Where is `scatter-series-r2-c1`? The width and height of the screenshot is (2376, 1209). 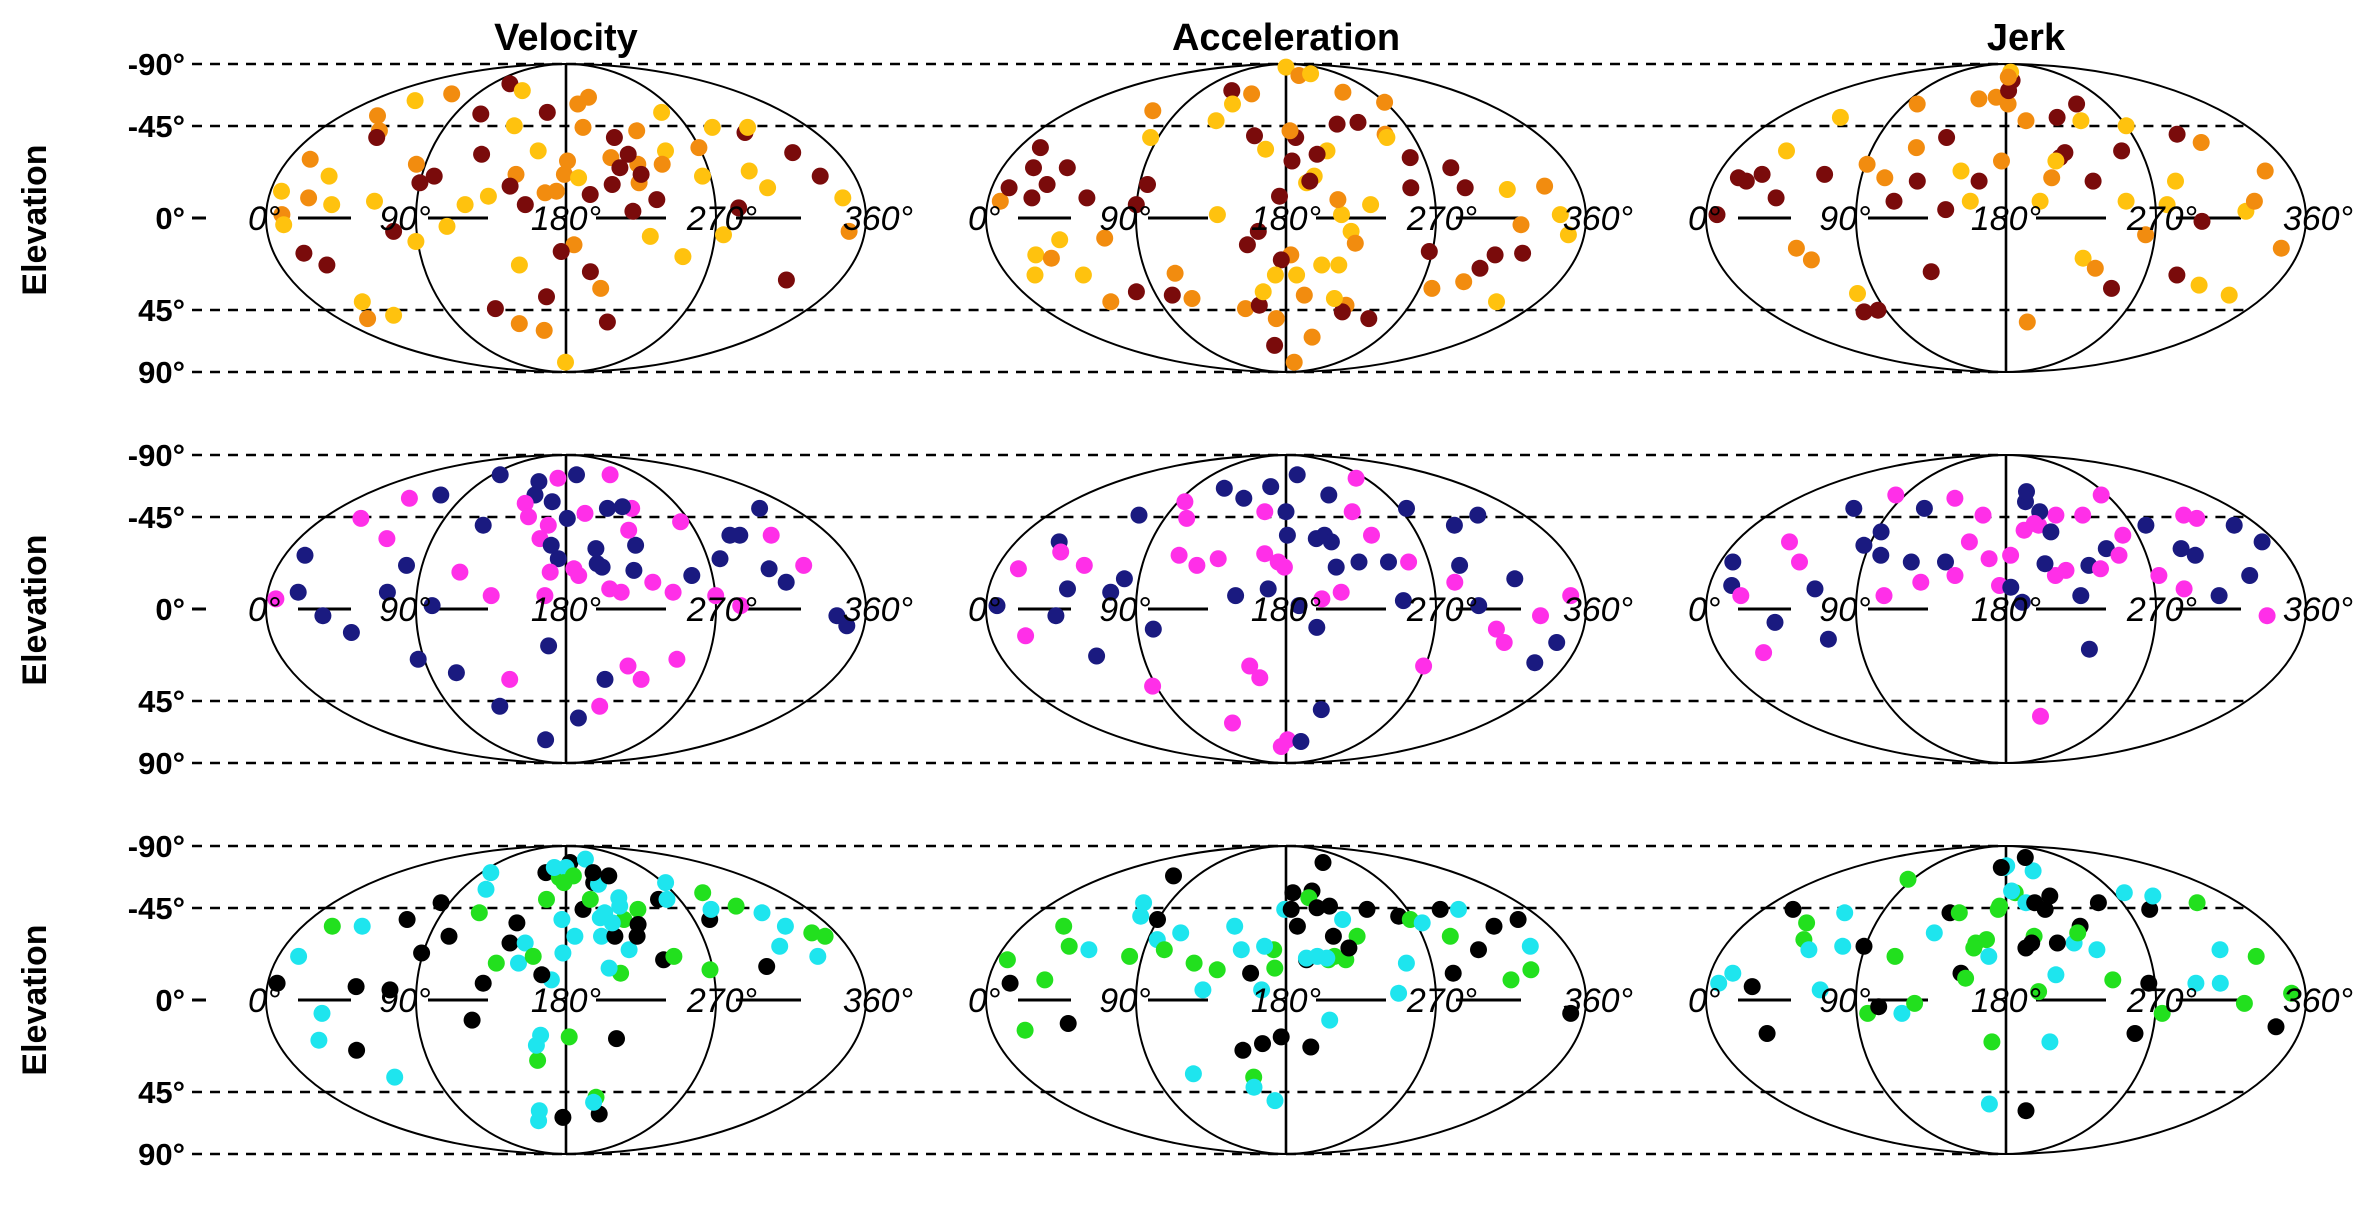
scatter-series-r2-c1 is located at coordinates (561, 607).